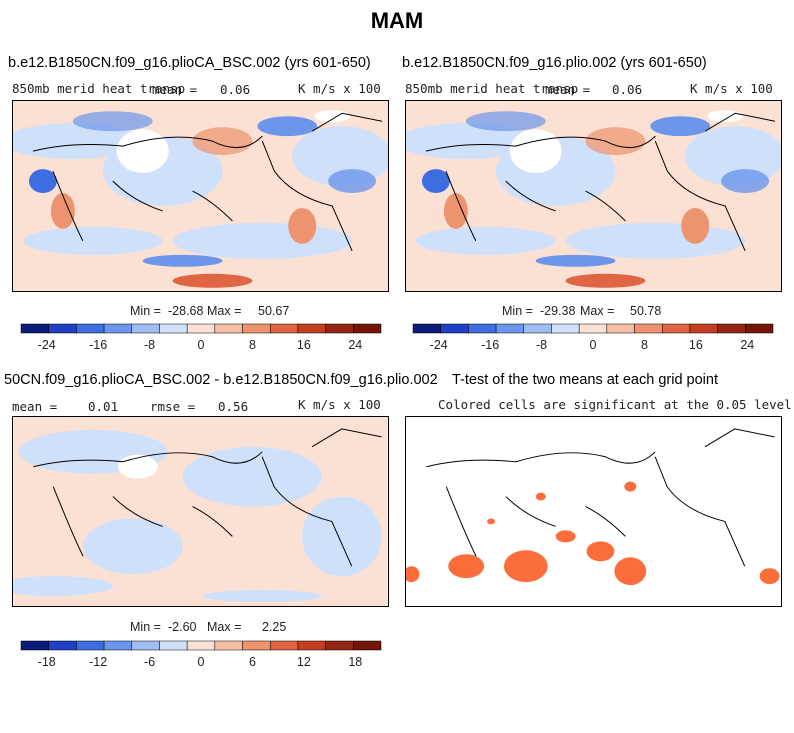 The width and height of the screenshot is (794, 733). I want to click on panel1-units: K m/s x 100, so click(339, 88).